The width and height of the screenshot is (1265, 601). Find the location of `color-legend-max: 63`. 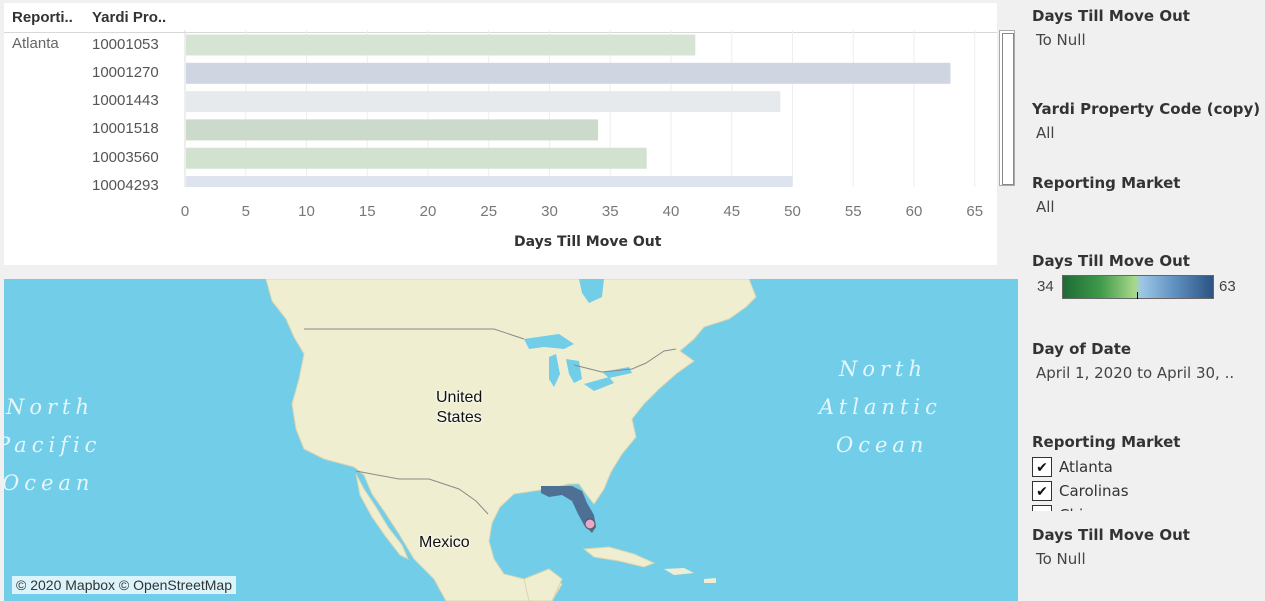

color-legend-max: 63 is located at coordinates (1227, 286).